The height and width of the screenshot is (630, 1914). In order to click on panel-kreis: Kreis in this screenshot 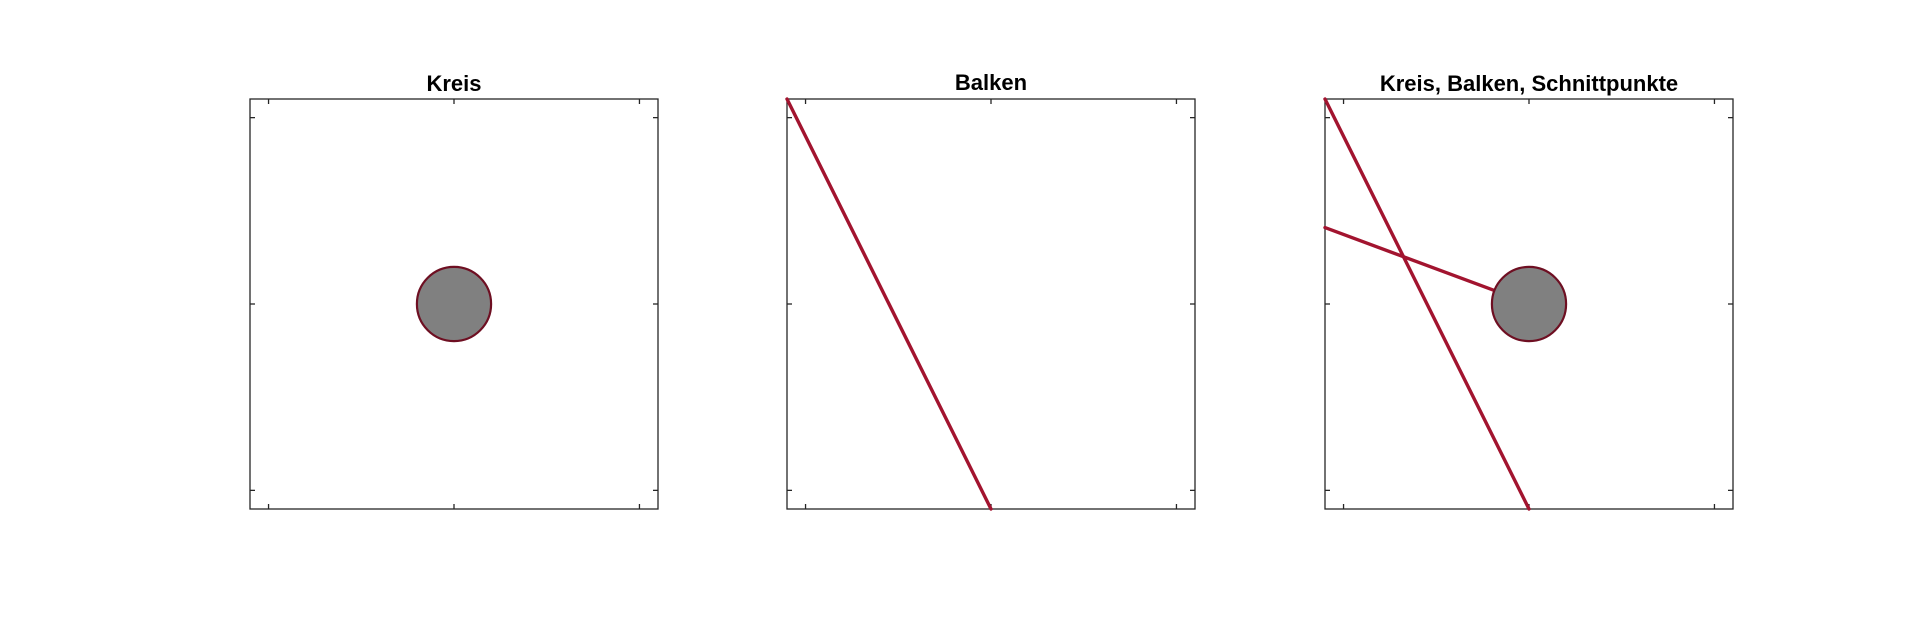, I will do `click(454, 290)`.